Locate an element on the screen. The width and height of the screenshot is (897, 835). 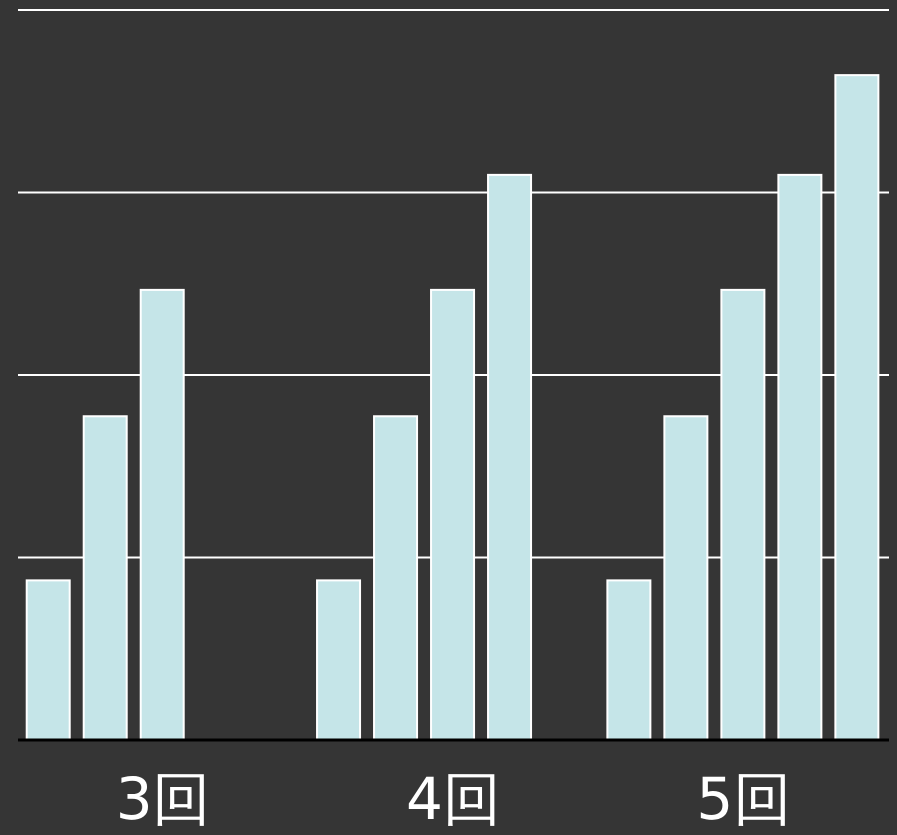
x-tick-label: 5回 is located at coordinates (744, 799).